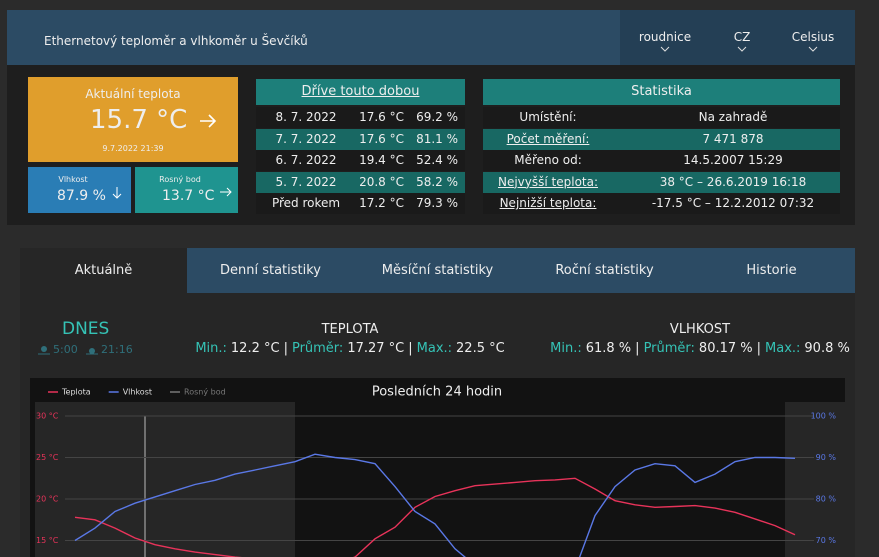  What do you see at coordinates (548, 160) in the screenshot?
I see `stat-label: Měřeno od:` at bounding box center [548, 160].